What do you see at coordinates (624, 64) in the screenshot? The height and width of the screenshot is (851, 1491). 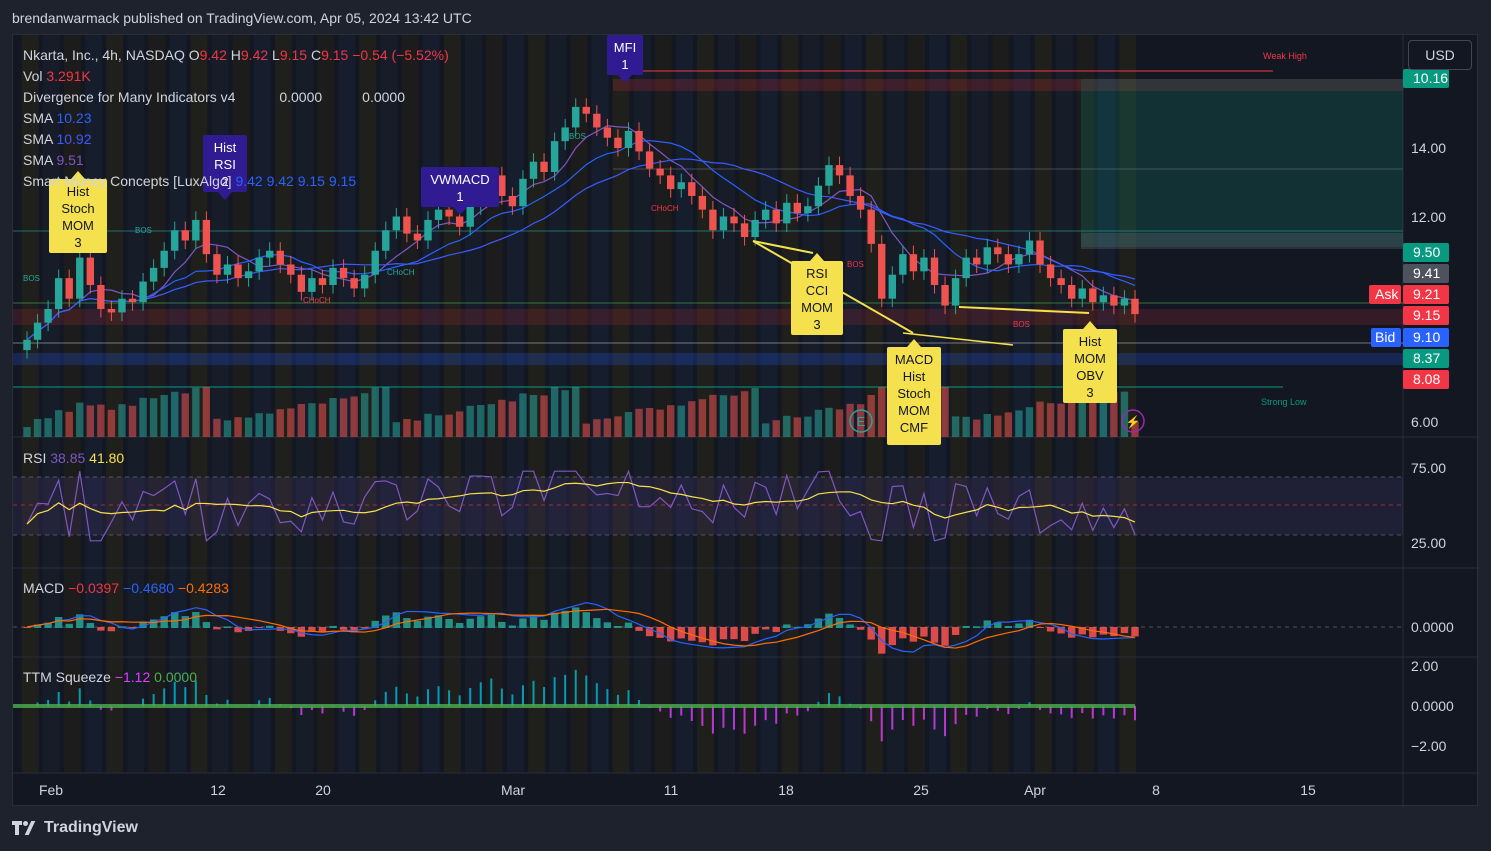 I see `signal-text: 1` at bounding box center [624, 64].